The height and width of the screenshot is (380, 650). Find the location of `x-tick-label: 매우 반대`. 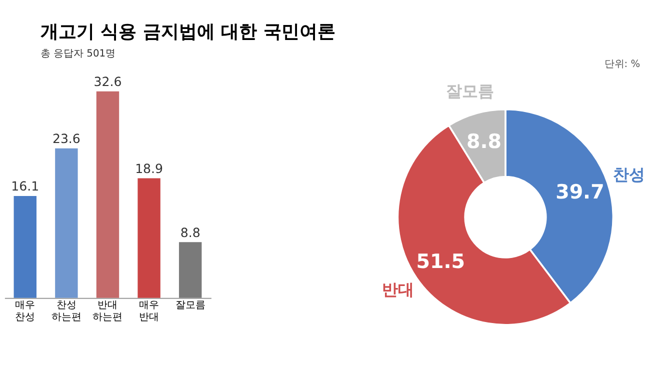

x-tick-label: 매우 반대 is located at coordinates (149, 311).